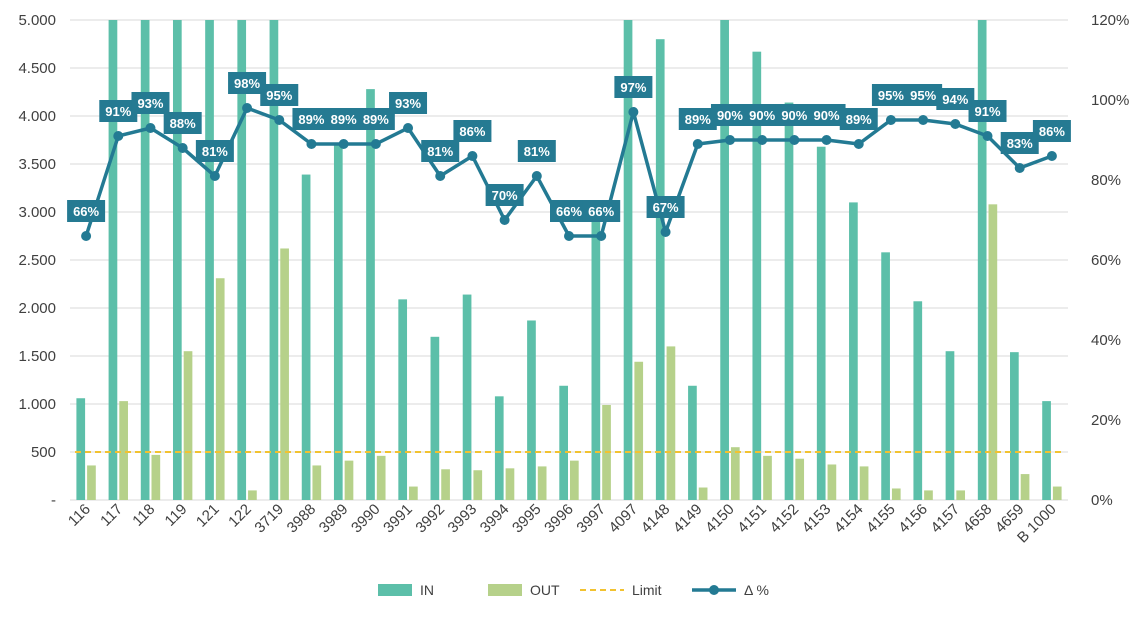  Describe the element at coordinates (398, 519) in the screenshot. I see `x-tick-label: 3991` at that location.